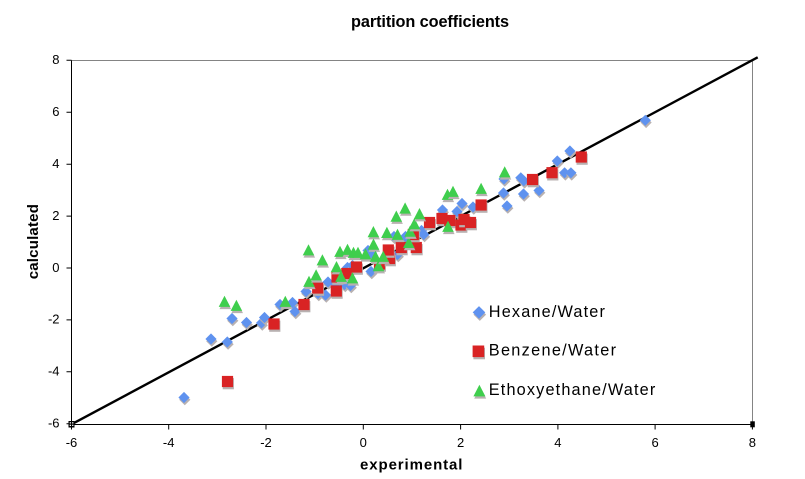 The height and width of the screenshot is (479, 805). Describe the element at coordinates (547, 312) in the screenshot. I see `svg-text: Hexane/Water` at that location.